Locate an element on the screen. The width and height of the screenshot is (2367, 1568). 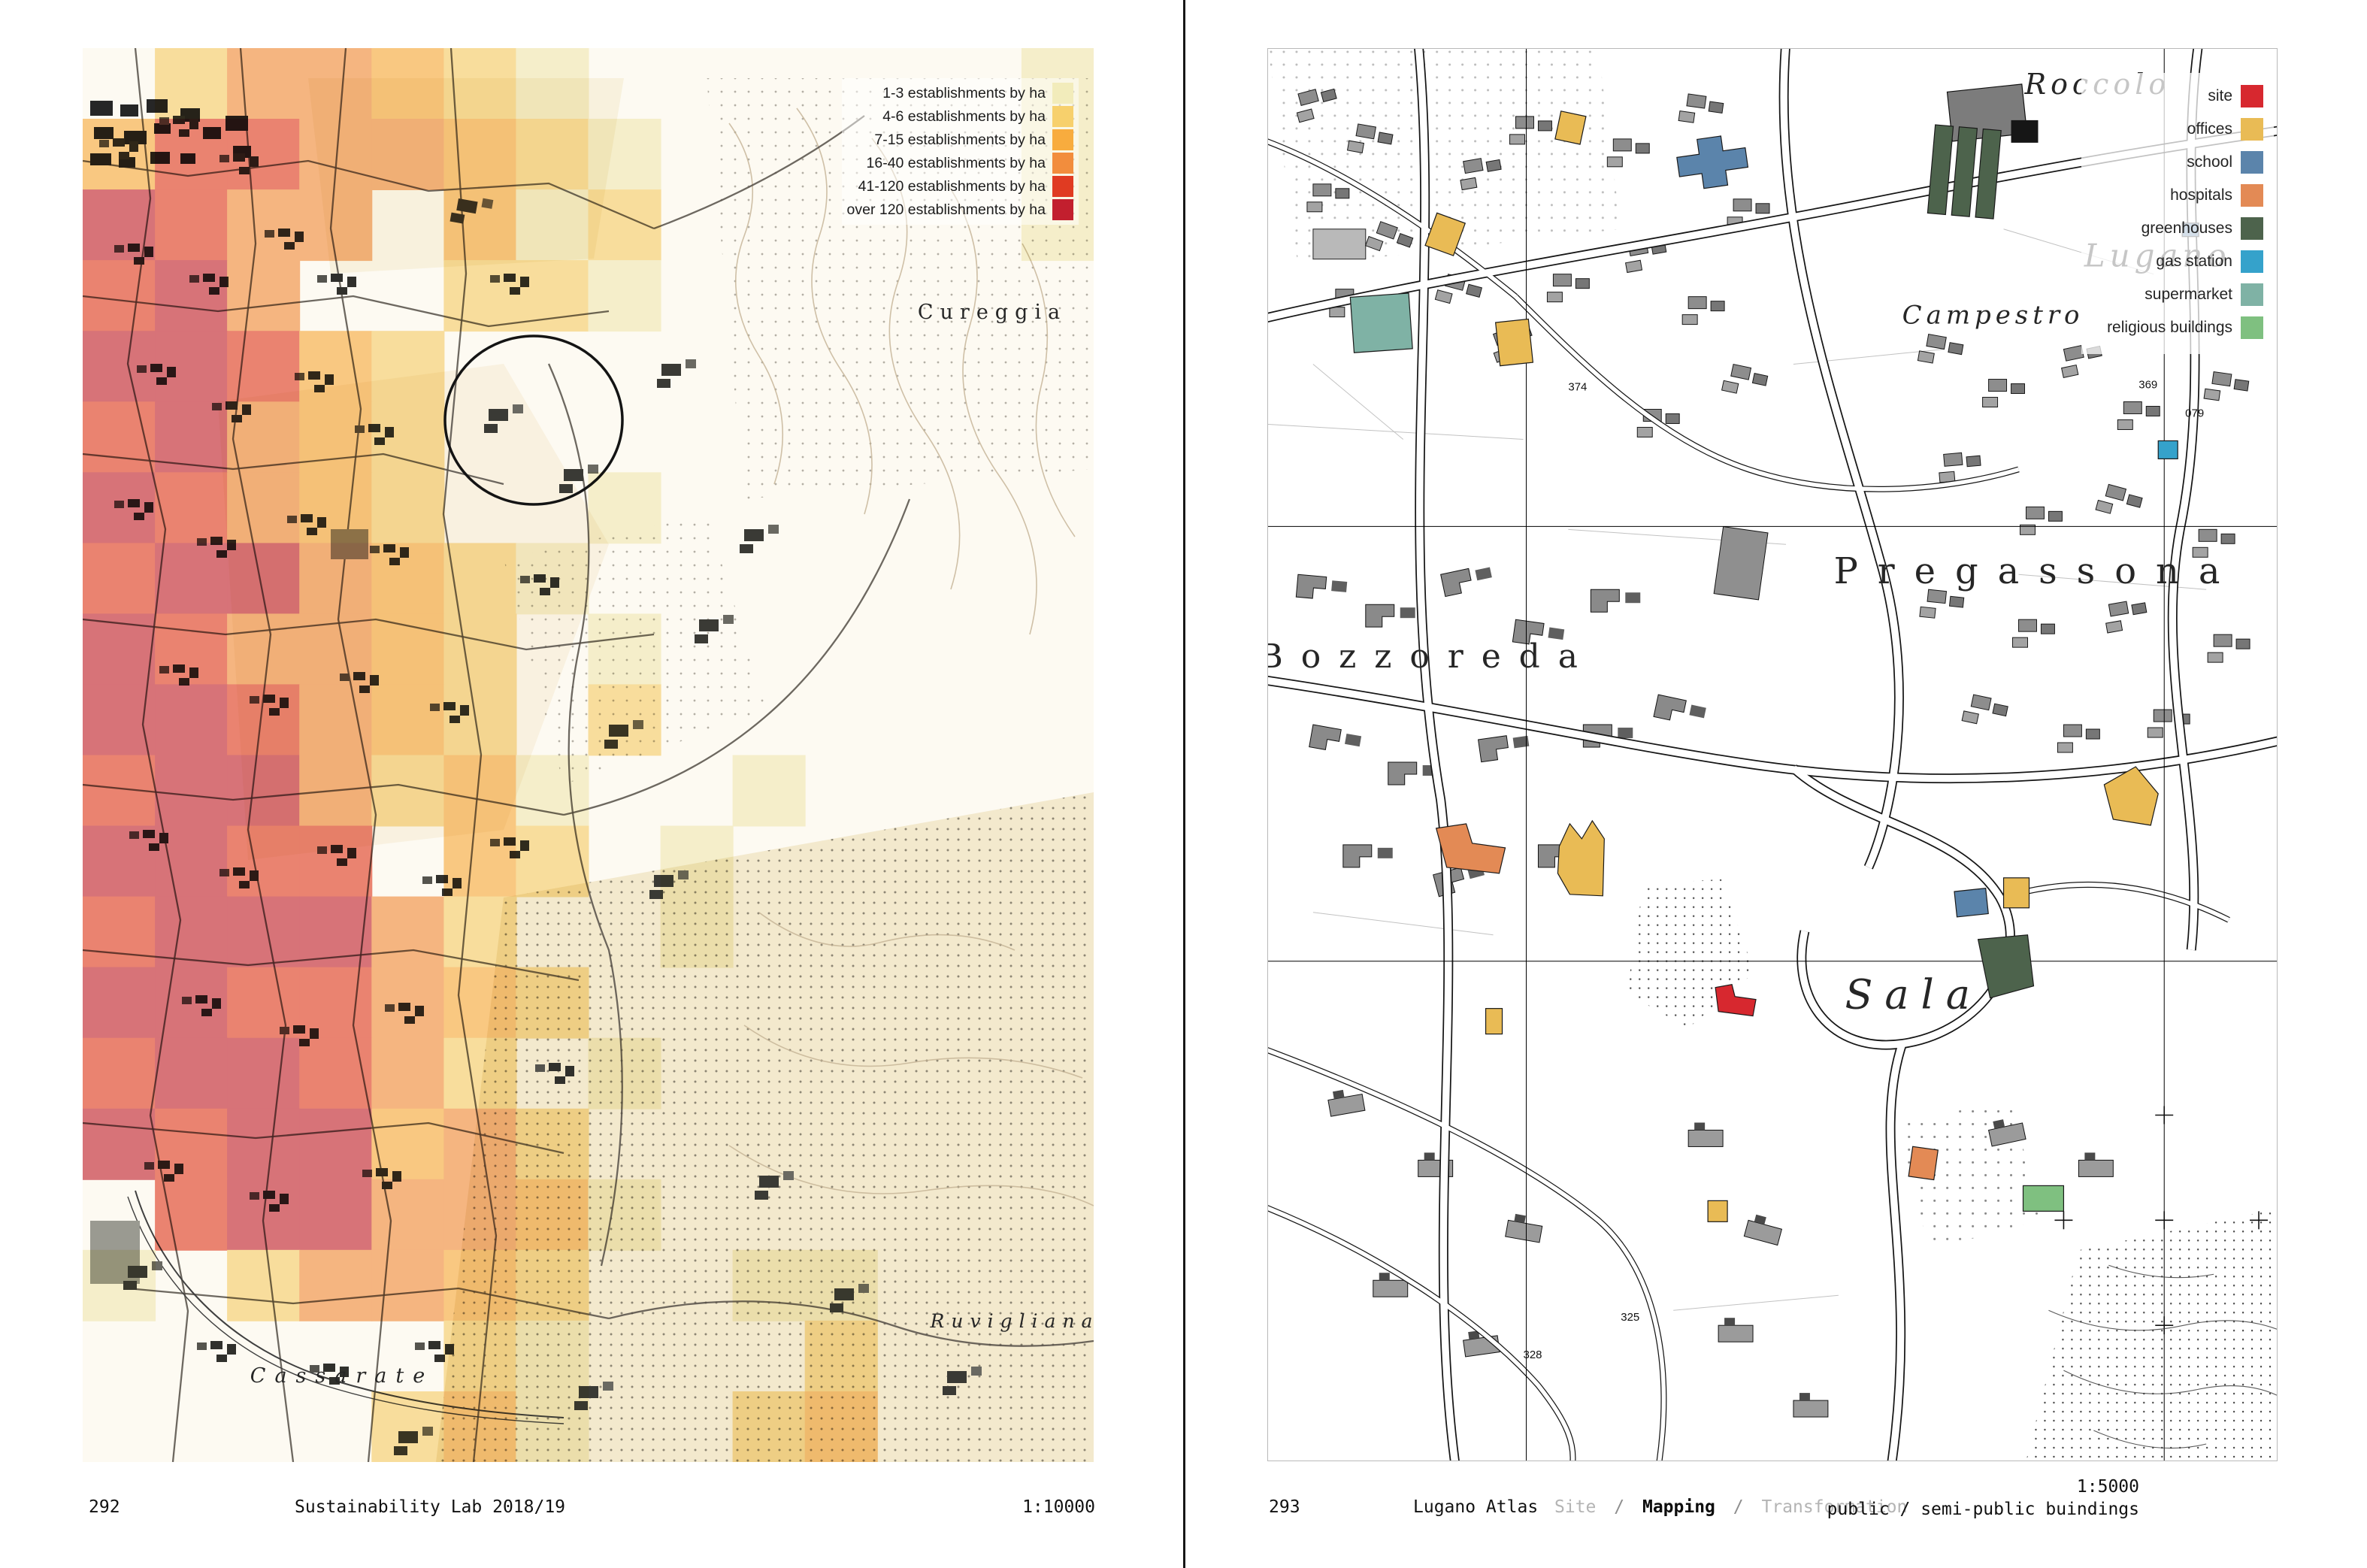
page-number-right: 293 is located at coordinates (1285, 1507).